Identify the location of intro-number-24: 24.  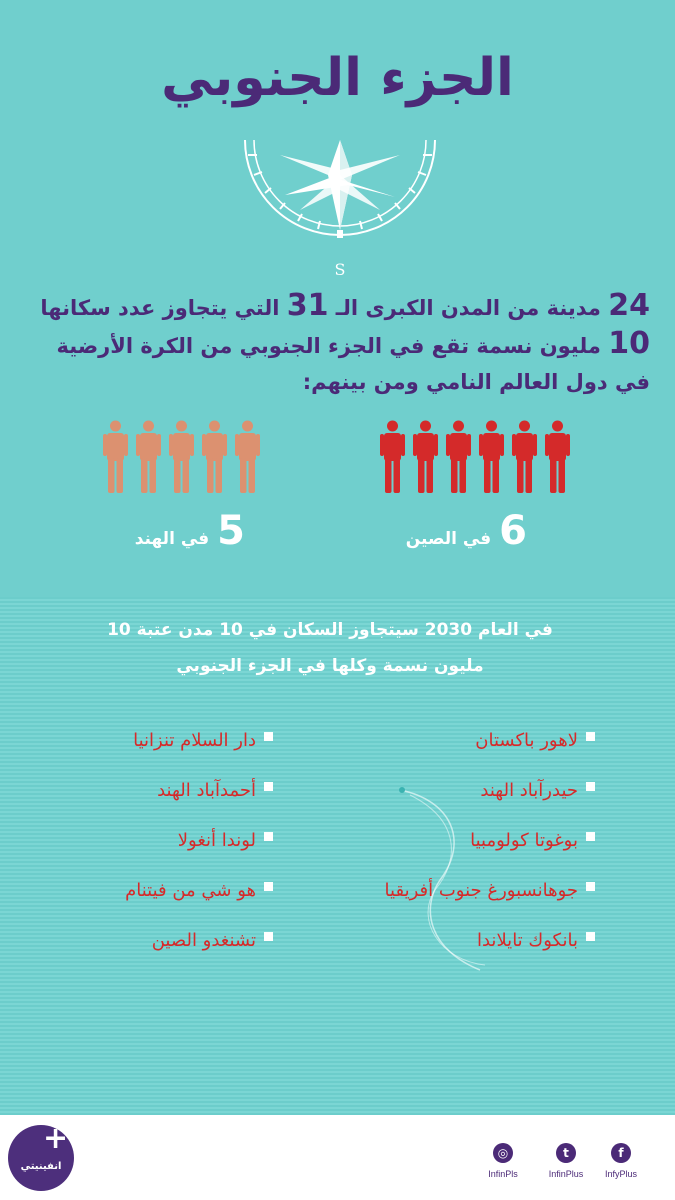
(629, 305).